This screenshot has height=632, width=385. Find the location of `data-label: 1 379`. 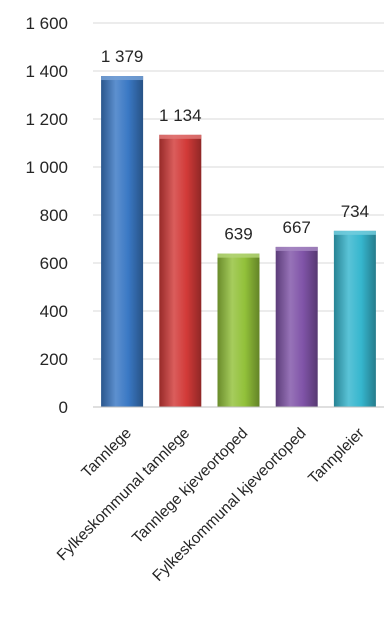

data-label: 1 379 is located at coordinates (122, 56).